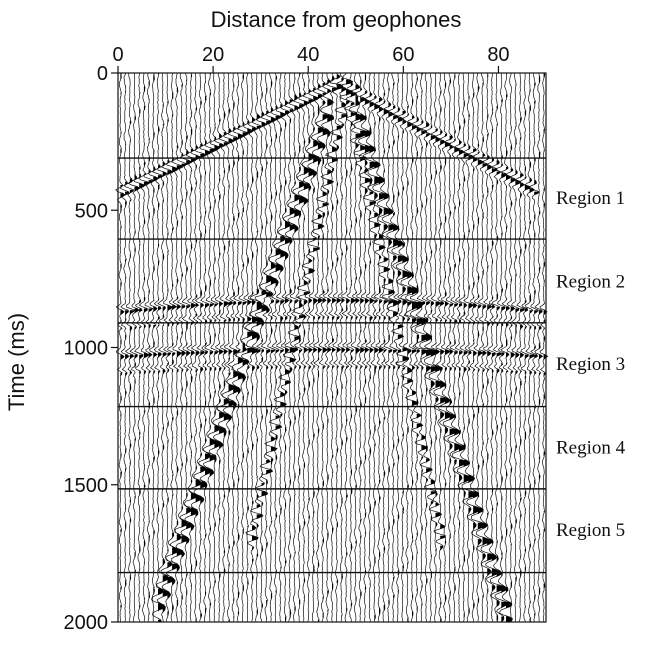  What do you see at coordinates (590, 530) in the screenshot?
I see `region-label: Region 5` at bounding box center [590, 530].